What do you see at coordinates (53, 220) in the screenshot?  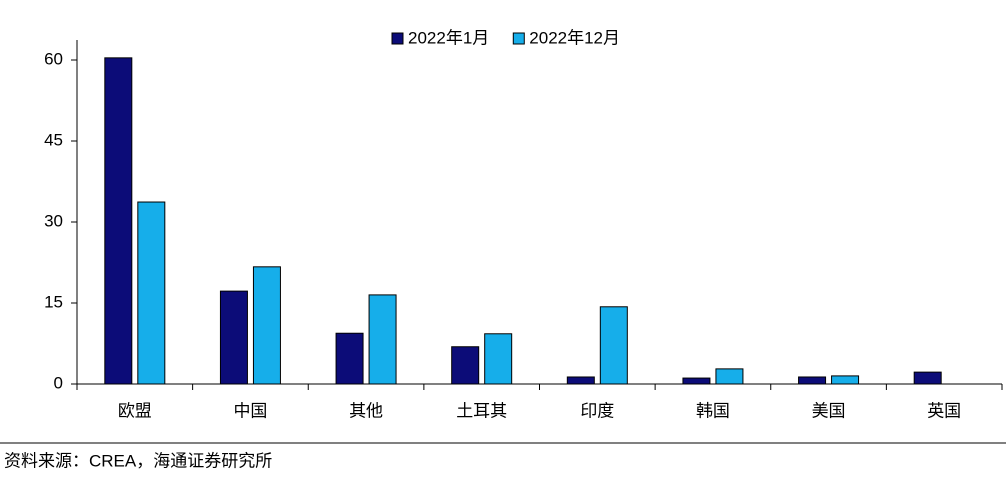 I see `y-tick-label: 30` at bounding box center [53, 220].